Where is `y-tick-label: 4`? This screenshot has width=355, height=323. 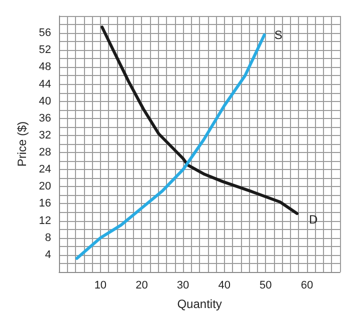 y-tick-label: 4 is located at coordinates (48, 254).